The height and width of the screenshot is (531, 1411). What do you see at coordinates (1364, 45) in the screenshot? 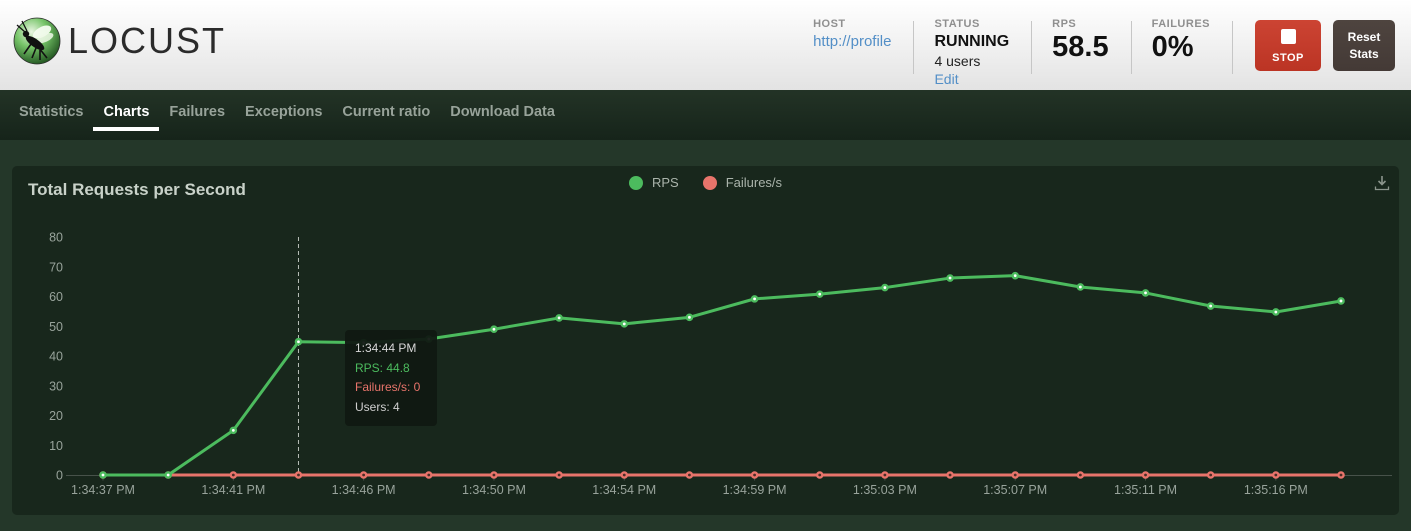
I see `reset-stats-button: Reset Stats` at bounding box center [1364, 45].